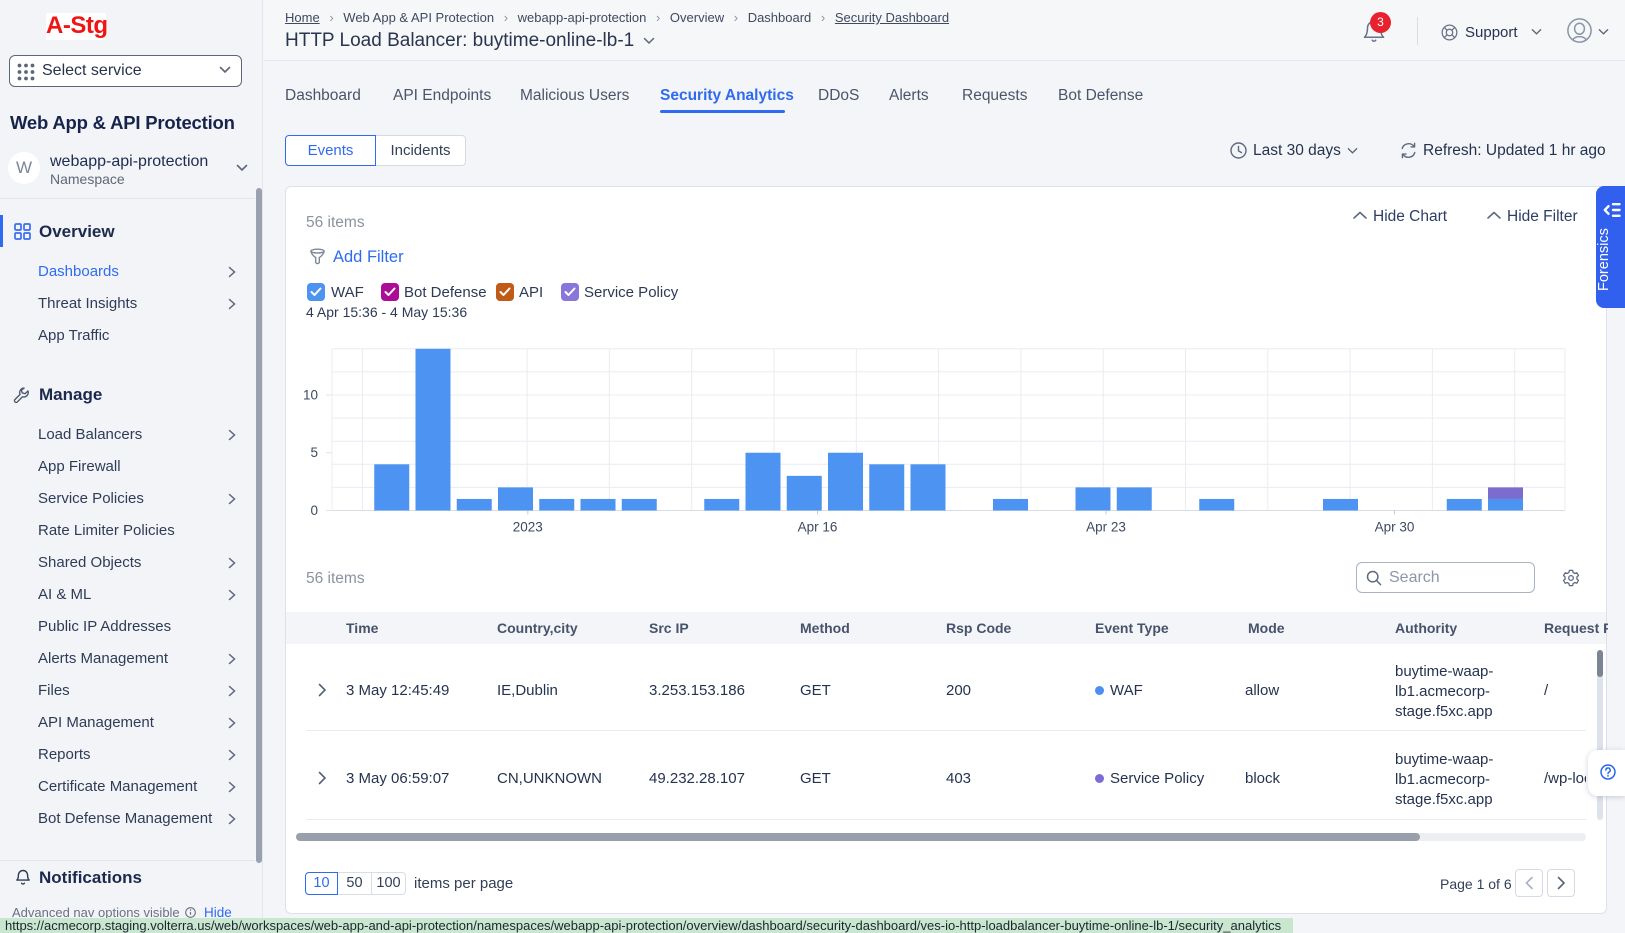 The height and width of the screenshot is (933, 1625). I want to click on svg-text: Apr 23, so click(1106, 527).